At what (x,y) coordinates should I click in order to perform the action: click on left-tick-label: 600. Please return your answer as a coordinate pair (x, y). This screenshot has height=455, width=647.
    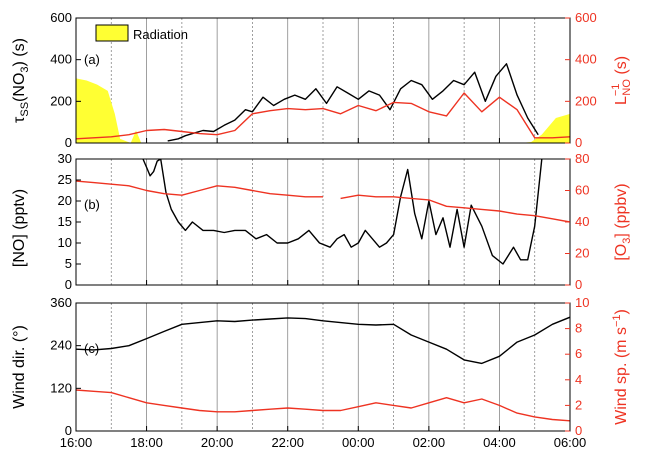
    Looking at the image, I should click on (61, 17).